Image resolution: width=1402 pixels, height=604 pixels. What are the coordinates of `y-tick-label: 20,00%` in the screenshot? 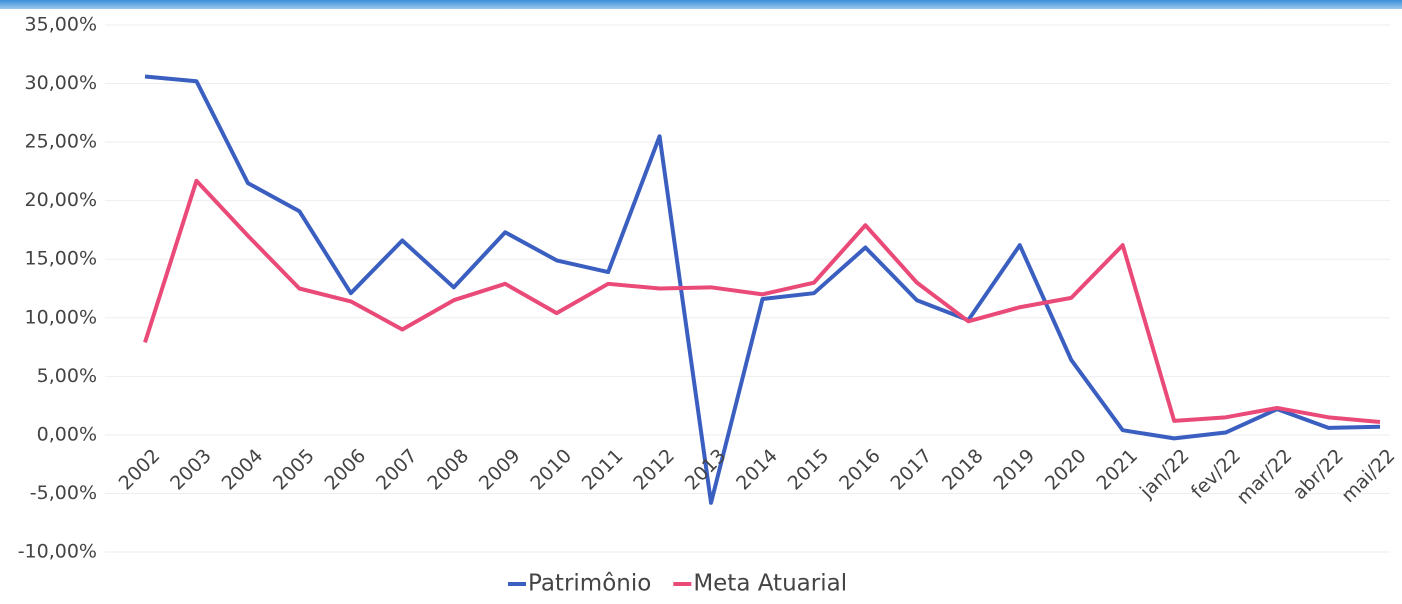 It's located at (61, 200).